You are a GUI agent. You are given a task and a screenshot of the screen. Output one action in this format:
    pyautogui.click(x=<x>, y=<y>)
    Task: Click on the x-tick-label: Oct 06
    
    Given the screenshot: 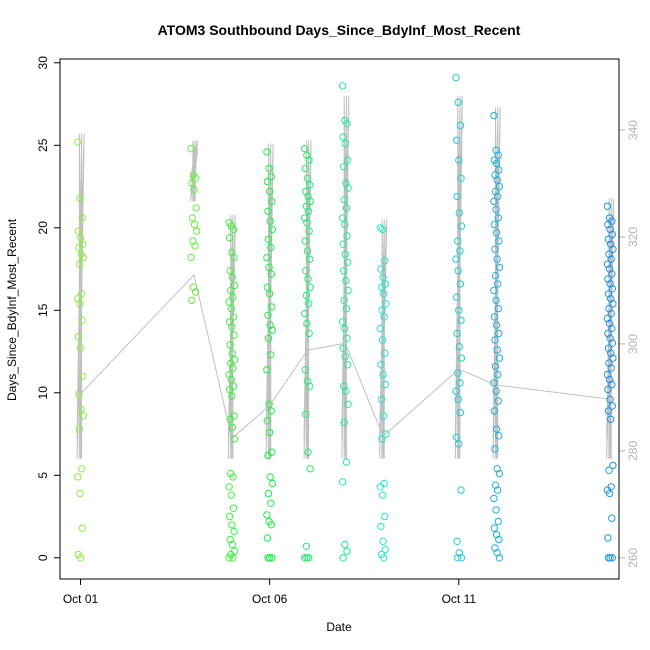 What is the action you would take?
    pyautogui.click(x=270, y=599)
    